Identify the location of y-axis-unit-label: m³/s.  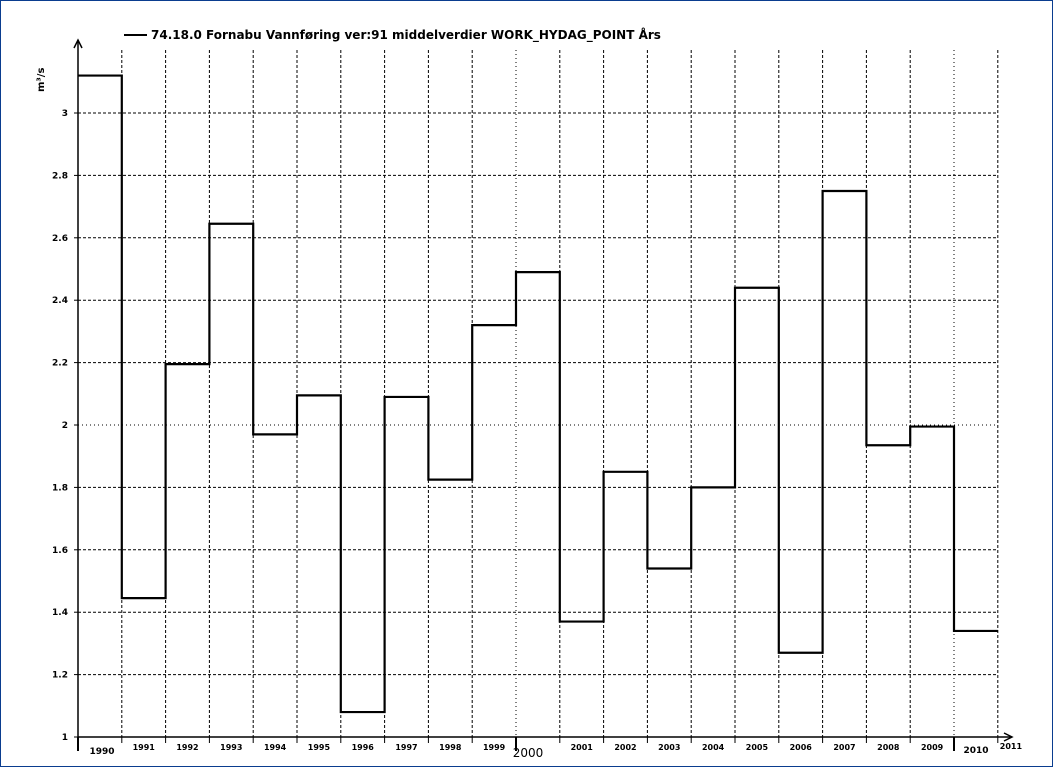
(41, 80).